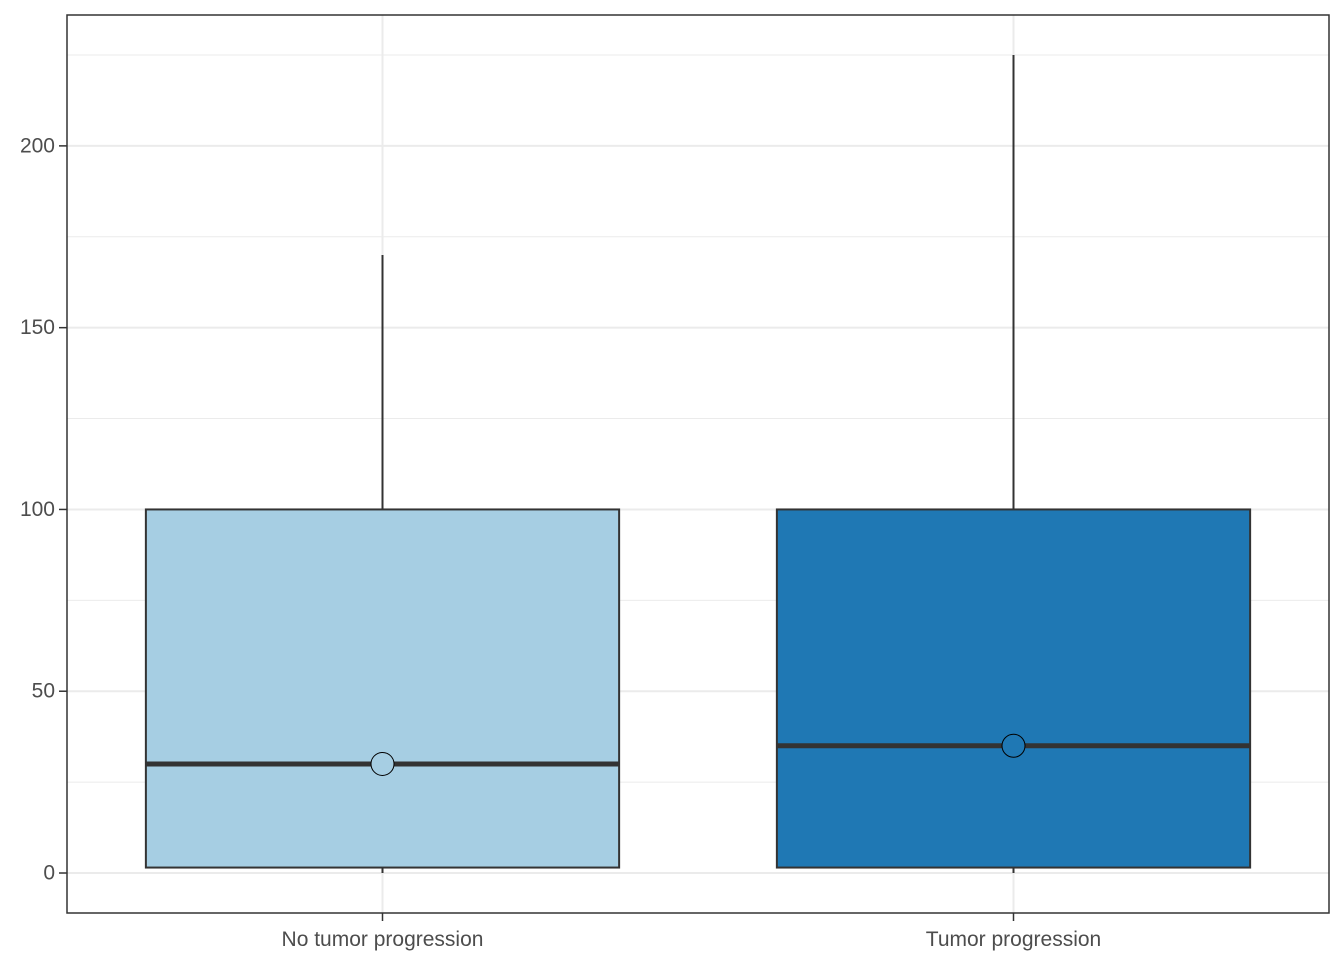 This screenshot has width=1344, height=960. What do you see at coordinates (43, 691) in the screenshot?
I see `y-tick-label: 50` at bounding box center [43, 691].